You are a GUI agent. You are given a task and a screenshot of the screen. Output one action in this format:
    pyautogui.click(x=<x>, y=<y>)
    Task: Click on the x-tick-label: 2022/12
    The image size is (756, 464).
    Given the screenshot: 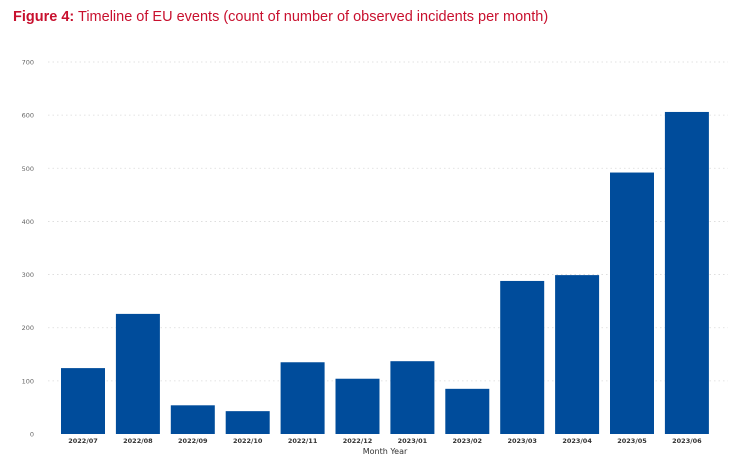 What is the action you would take?
    pyautogui.click(x=358, y=441)
    